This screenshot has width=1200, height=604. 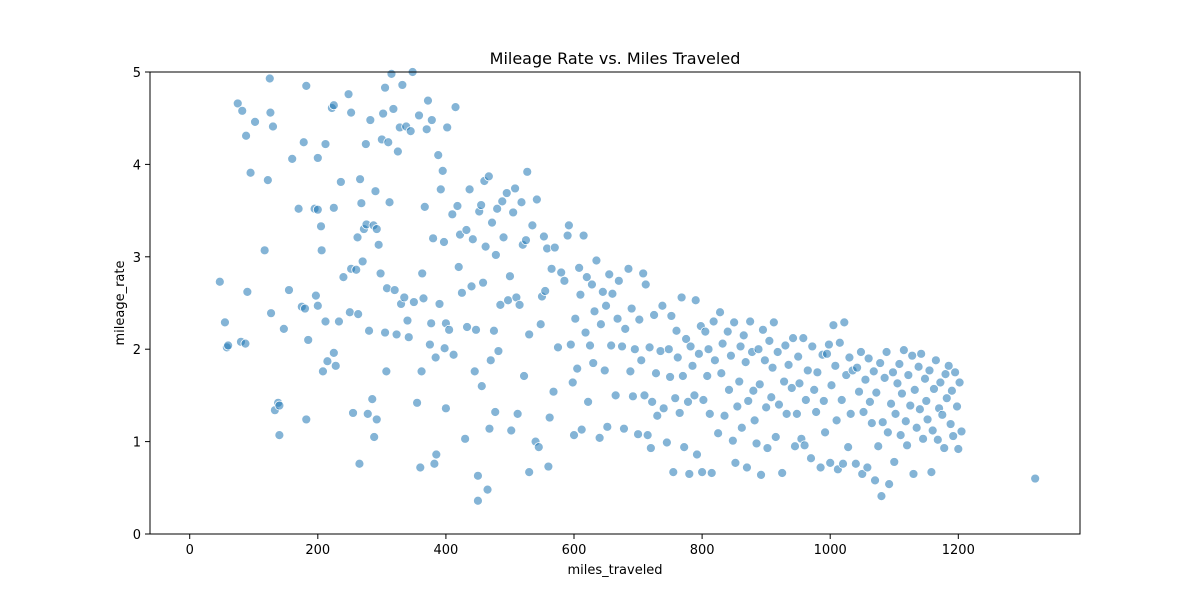 I want to click on x-tick-label: 0, so click(x=190, y=550).